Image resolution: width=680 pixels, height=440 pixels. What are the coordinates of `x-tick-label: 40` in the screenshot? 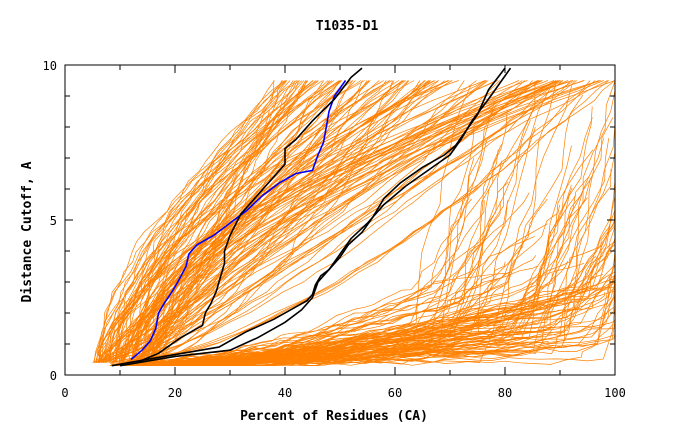 It's located at (285, 393).